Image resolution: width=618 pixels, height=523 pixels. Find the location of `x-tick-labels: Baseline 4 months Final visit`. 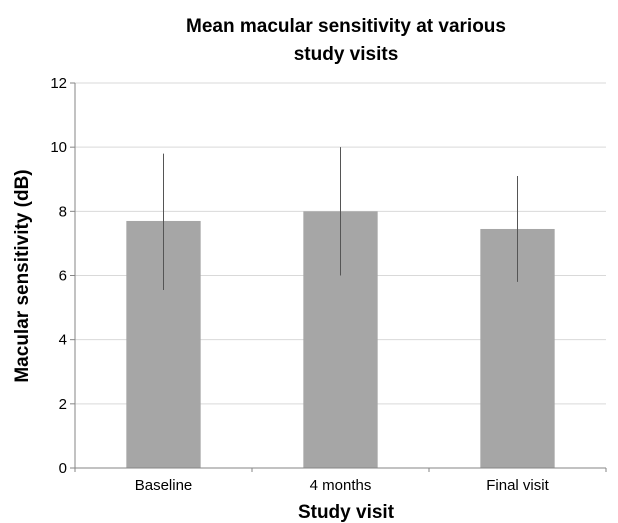

x-tick-labels: Baseline 4 months Final visit is located at coordinates (342, 485).